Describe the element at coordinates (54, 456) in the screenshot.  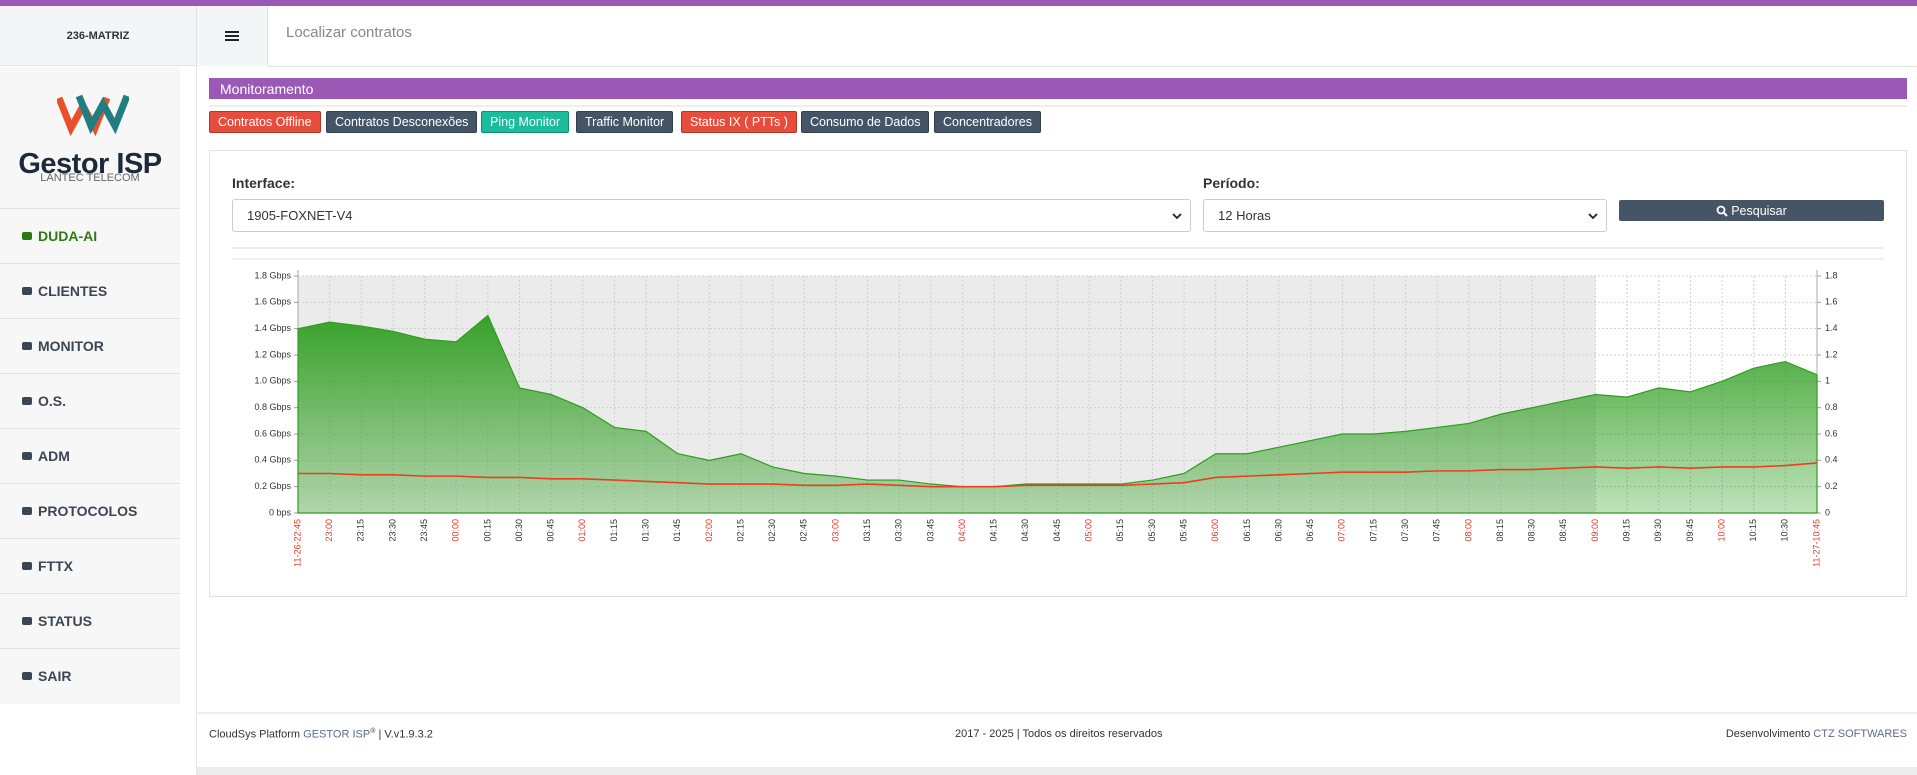
I see `menu-label: ADM` at that location.